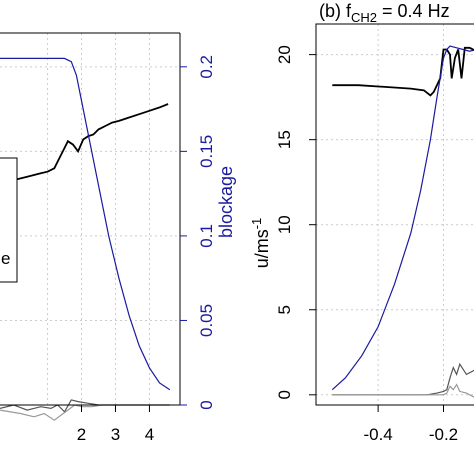 This screenshot has width=474, height=474. I want to click on panel-a-x-axis: 2 3 4, so click(115, 424).